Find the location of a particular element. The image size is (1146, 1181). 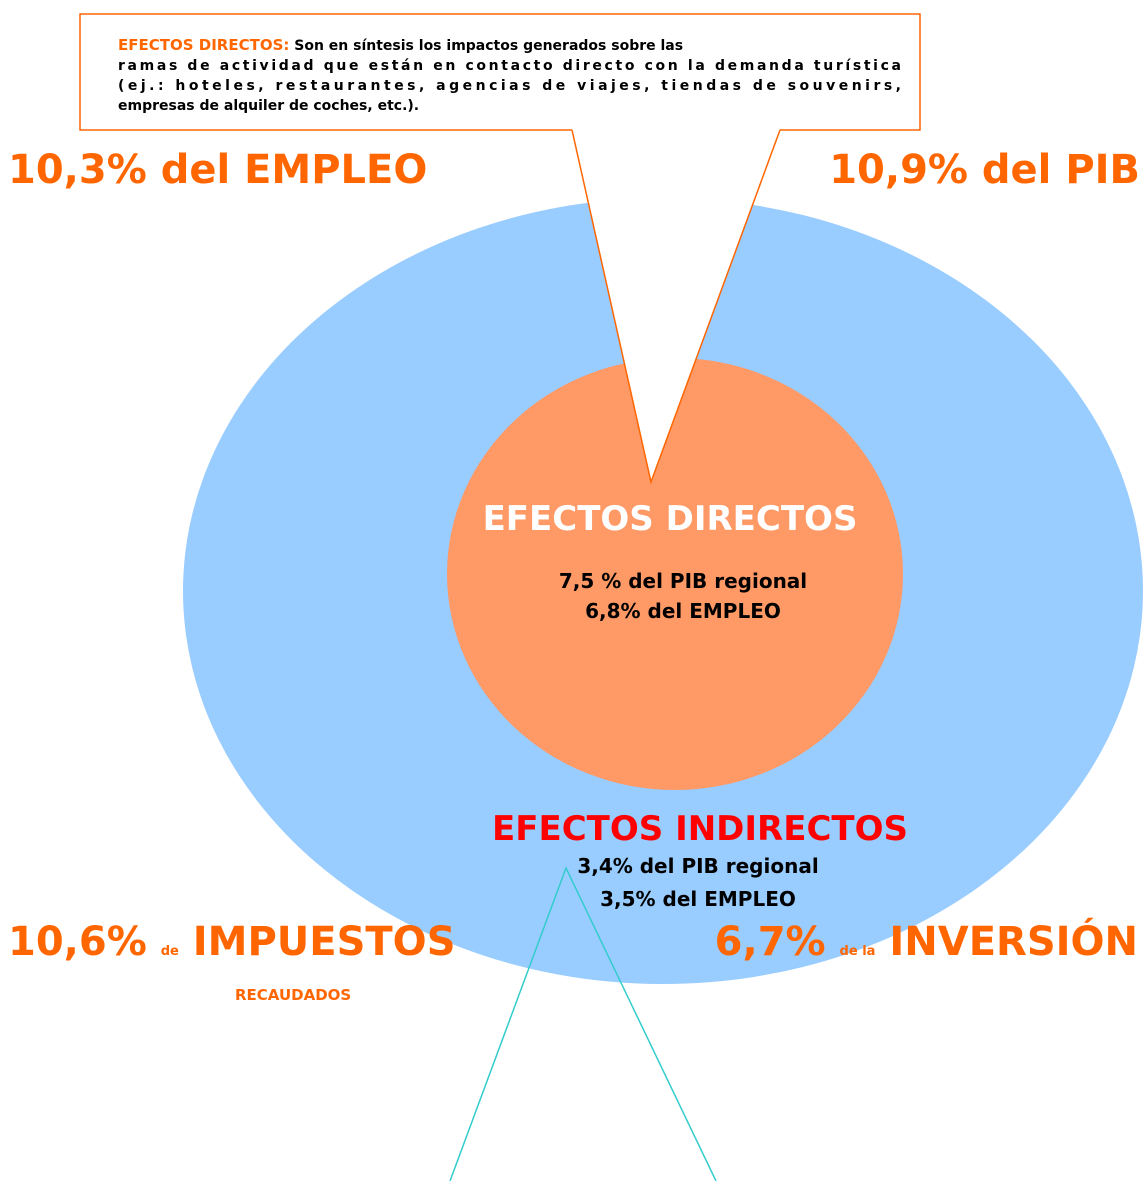

callout-box is located at coordinates (500, 72).